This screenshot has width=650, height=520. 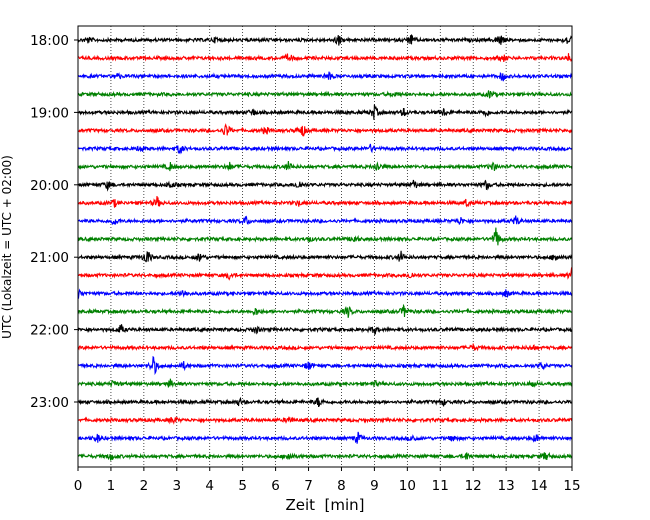 I want to click on x-tick-label: 7, so click(x=308, y=486).